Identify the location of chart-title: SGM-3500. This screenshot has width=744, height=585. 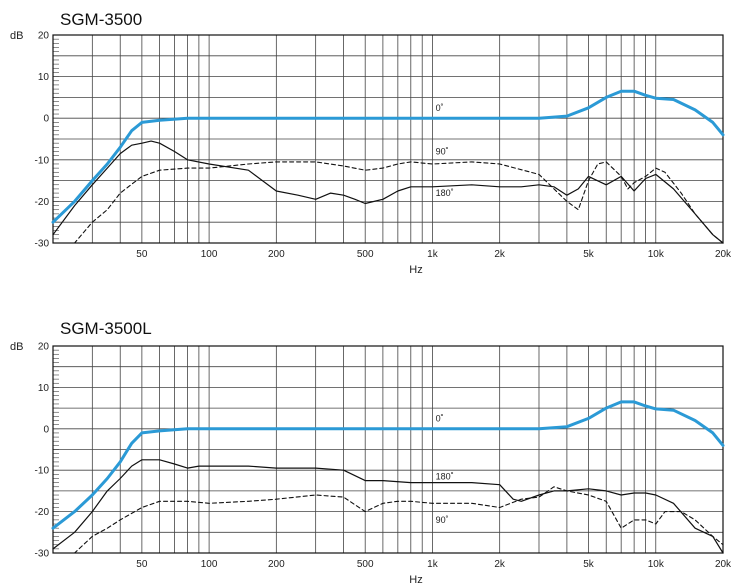
(101, 19).